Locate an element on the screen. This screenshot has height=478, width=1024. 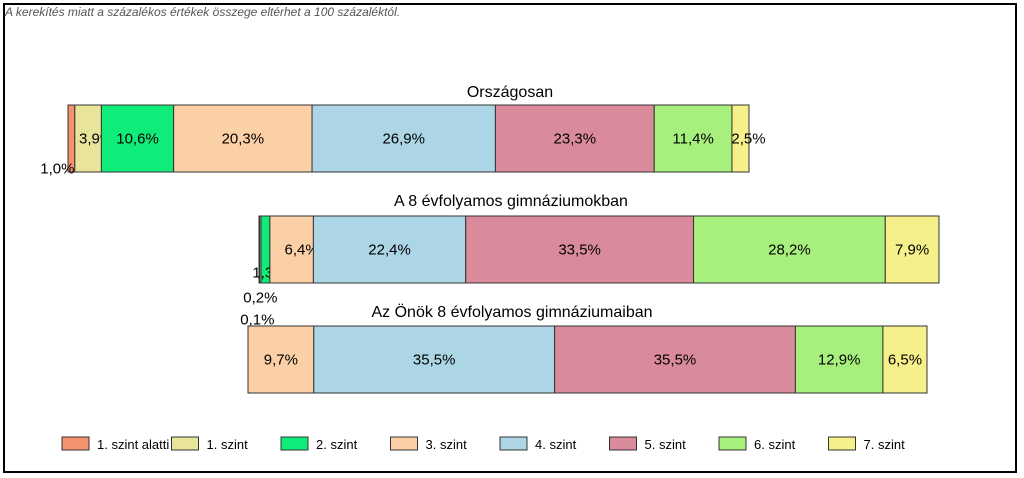
legend-label-3: 3. szint is located at coordinates (447, 444).